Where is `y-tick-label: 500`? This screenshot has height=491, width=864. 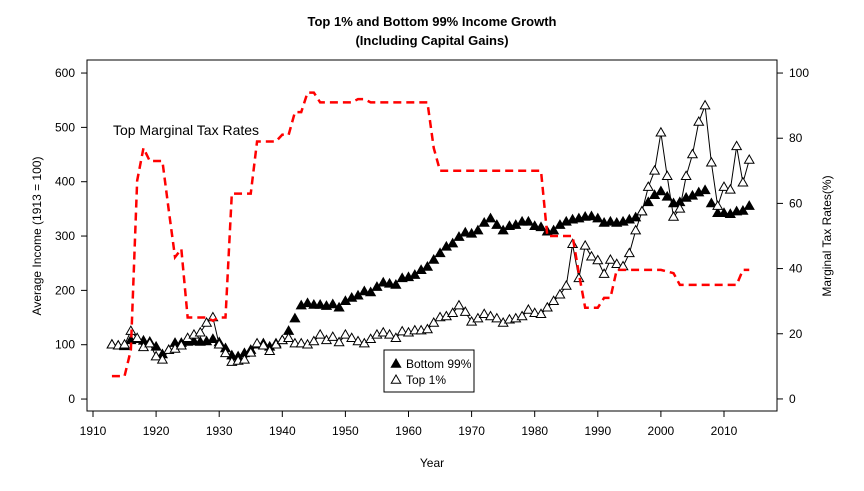 y-tick-label: 500 is located at coordinates (65, 127).